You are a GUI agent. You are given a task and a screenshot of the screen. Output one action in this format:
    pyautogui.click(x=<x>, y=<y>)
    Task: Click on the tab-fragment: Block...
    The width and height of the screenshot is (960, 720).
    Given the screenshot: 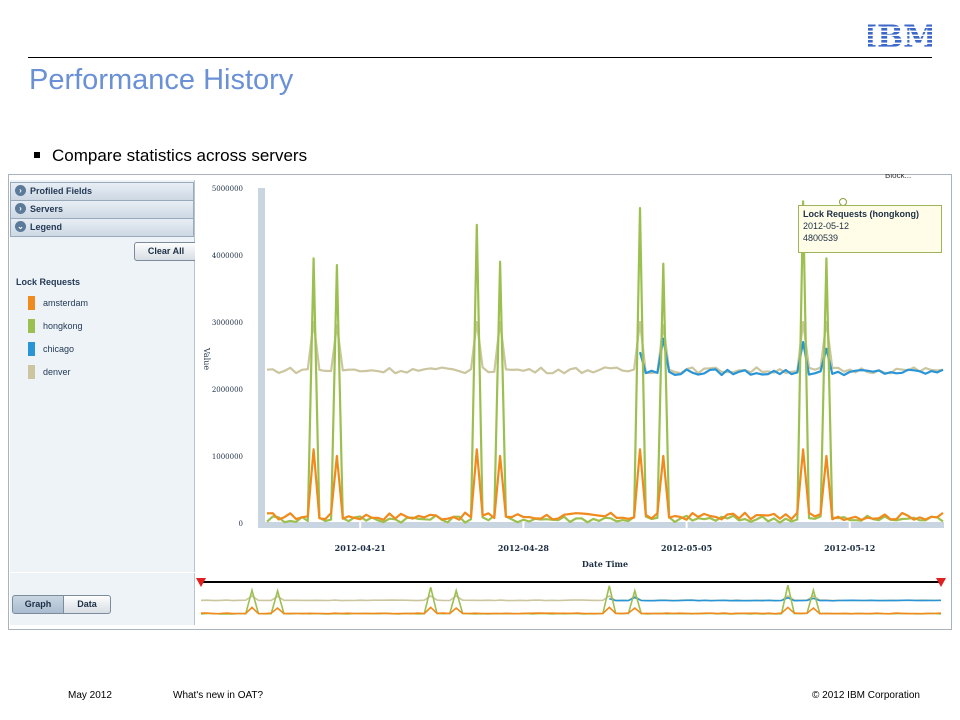 What is the action you would take?
    pyautogui.click(x=898, y=177)
    